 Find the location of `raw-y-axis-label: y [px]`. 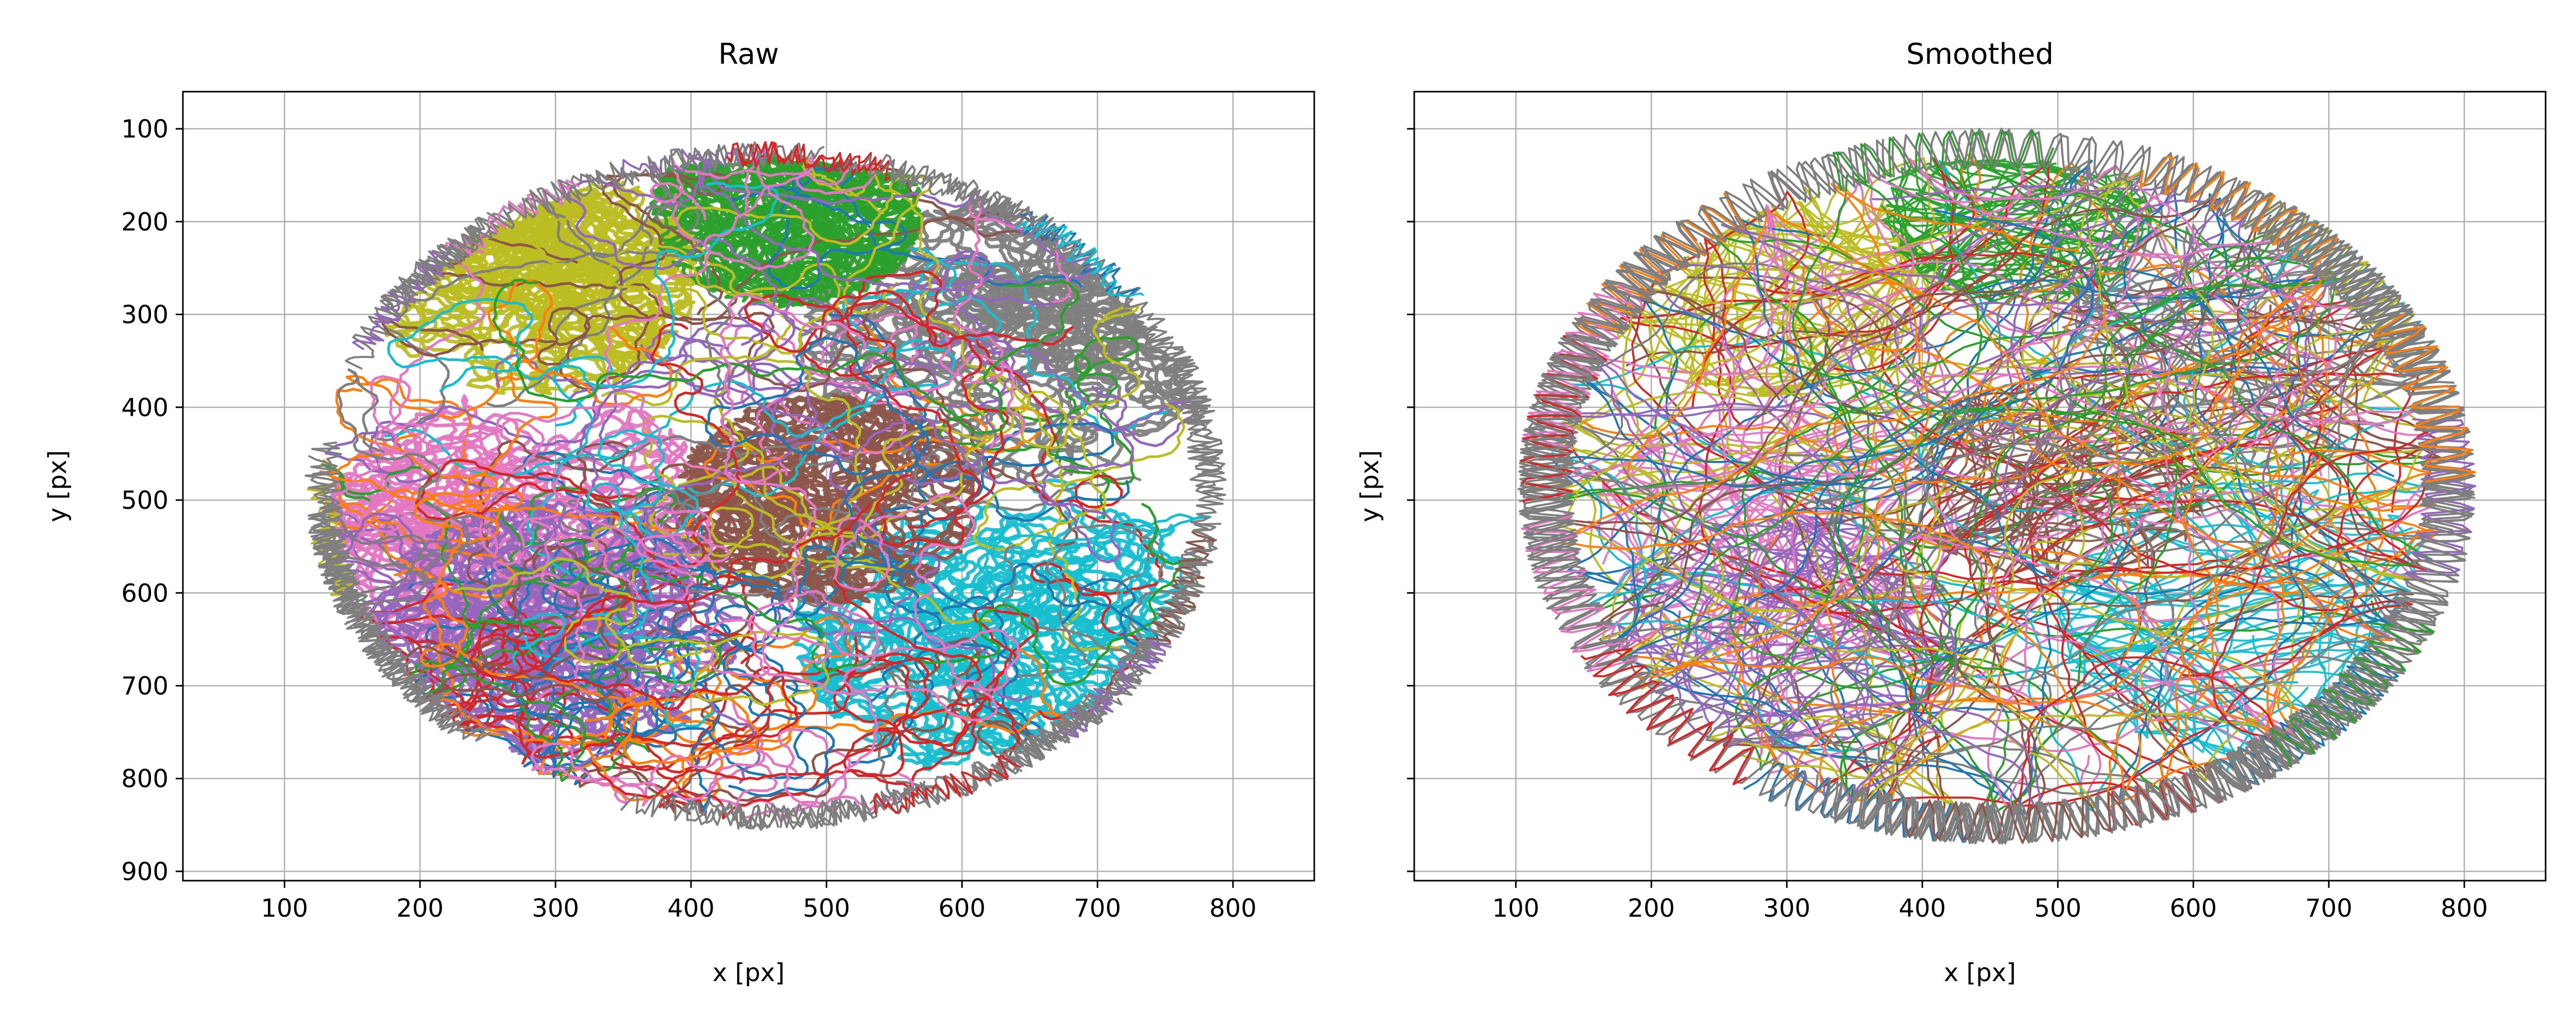

raw-y-axis-label: y [px] is located at coordinates (57, 486).